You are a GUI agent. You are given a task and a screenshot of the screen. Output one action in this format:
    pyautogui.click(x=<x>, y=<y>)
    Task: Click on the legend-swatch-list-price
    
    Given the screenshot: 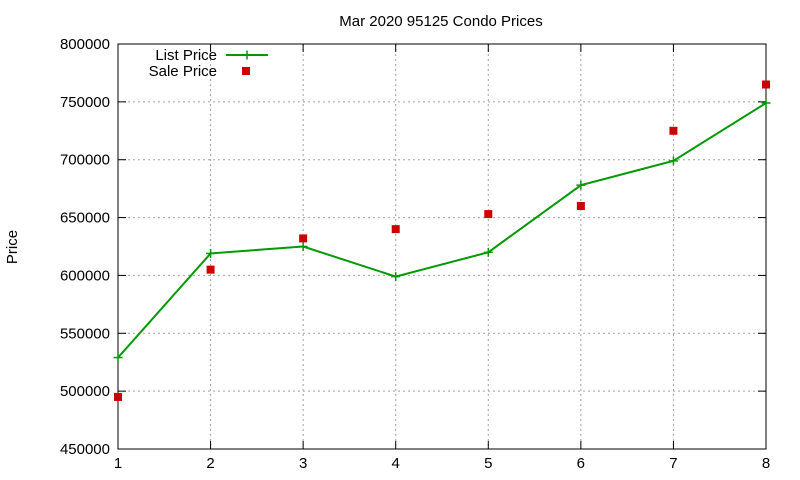 What is the action you would take?
    pyautogui.click(x=247, y=55)
    